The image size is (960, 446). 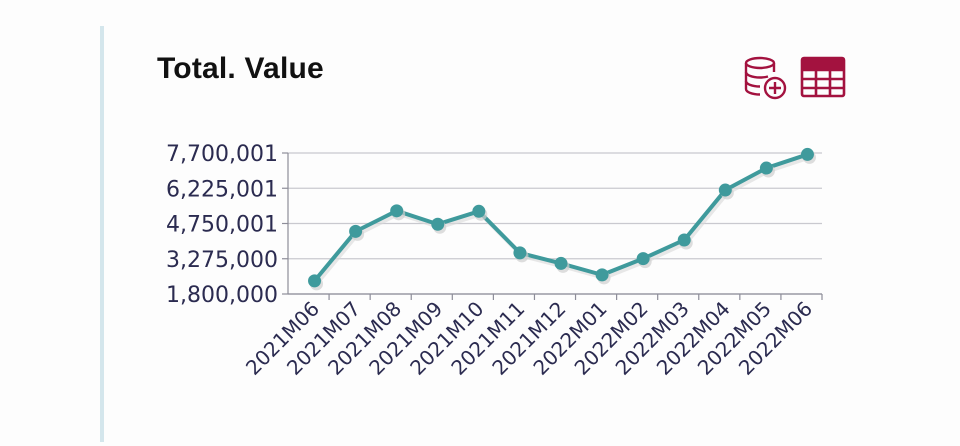 What do you see at coordinates (222, 154) in the screenshot?
I see `y-tick-label: 7,700,001` at bounding box center [222, 154].